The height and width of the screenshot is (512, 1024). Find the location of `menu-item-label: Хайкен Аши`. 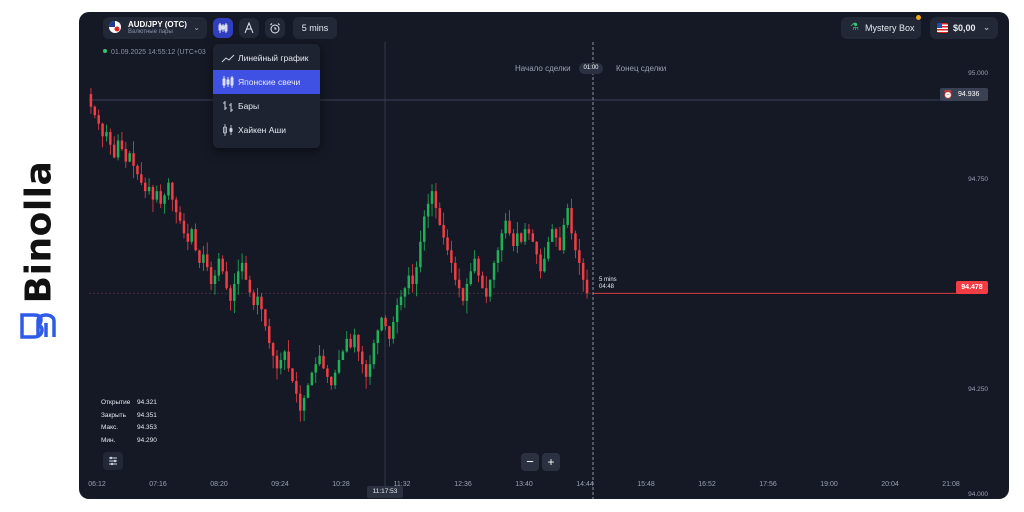

menu-item-label: Хайкен Аши is located at coordinates (262, 130).